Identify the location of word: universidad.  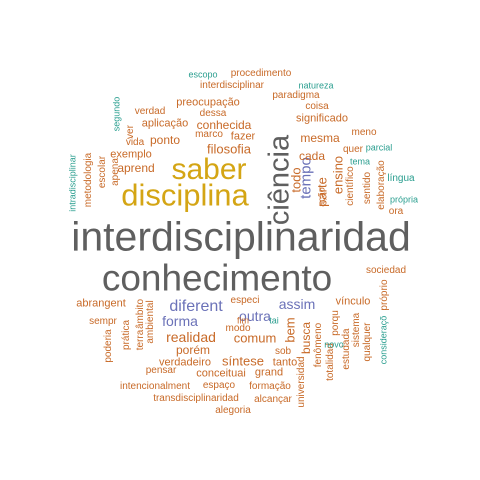
(301, 382).